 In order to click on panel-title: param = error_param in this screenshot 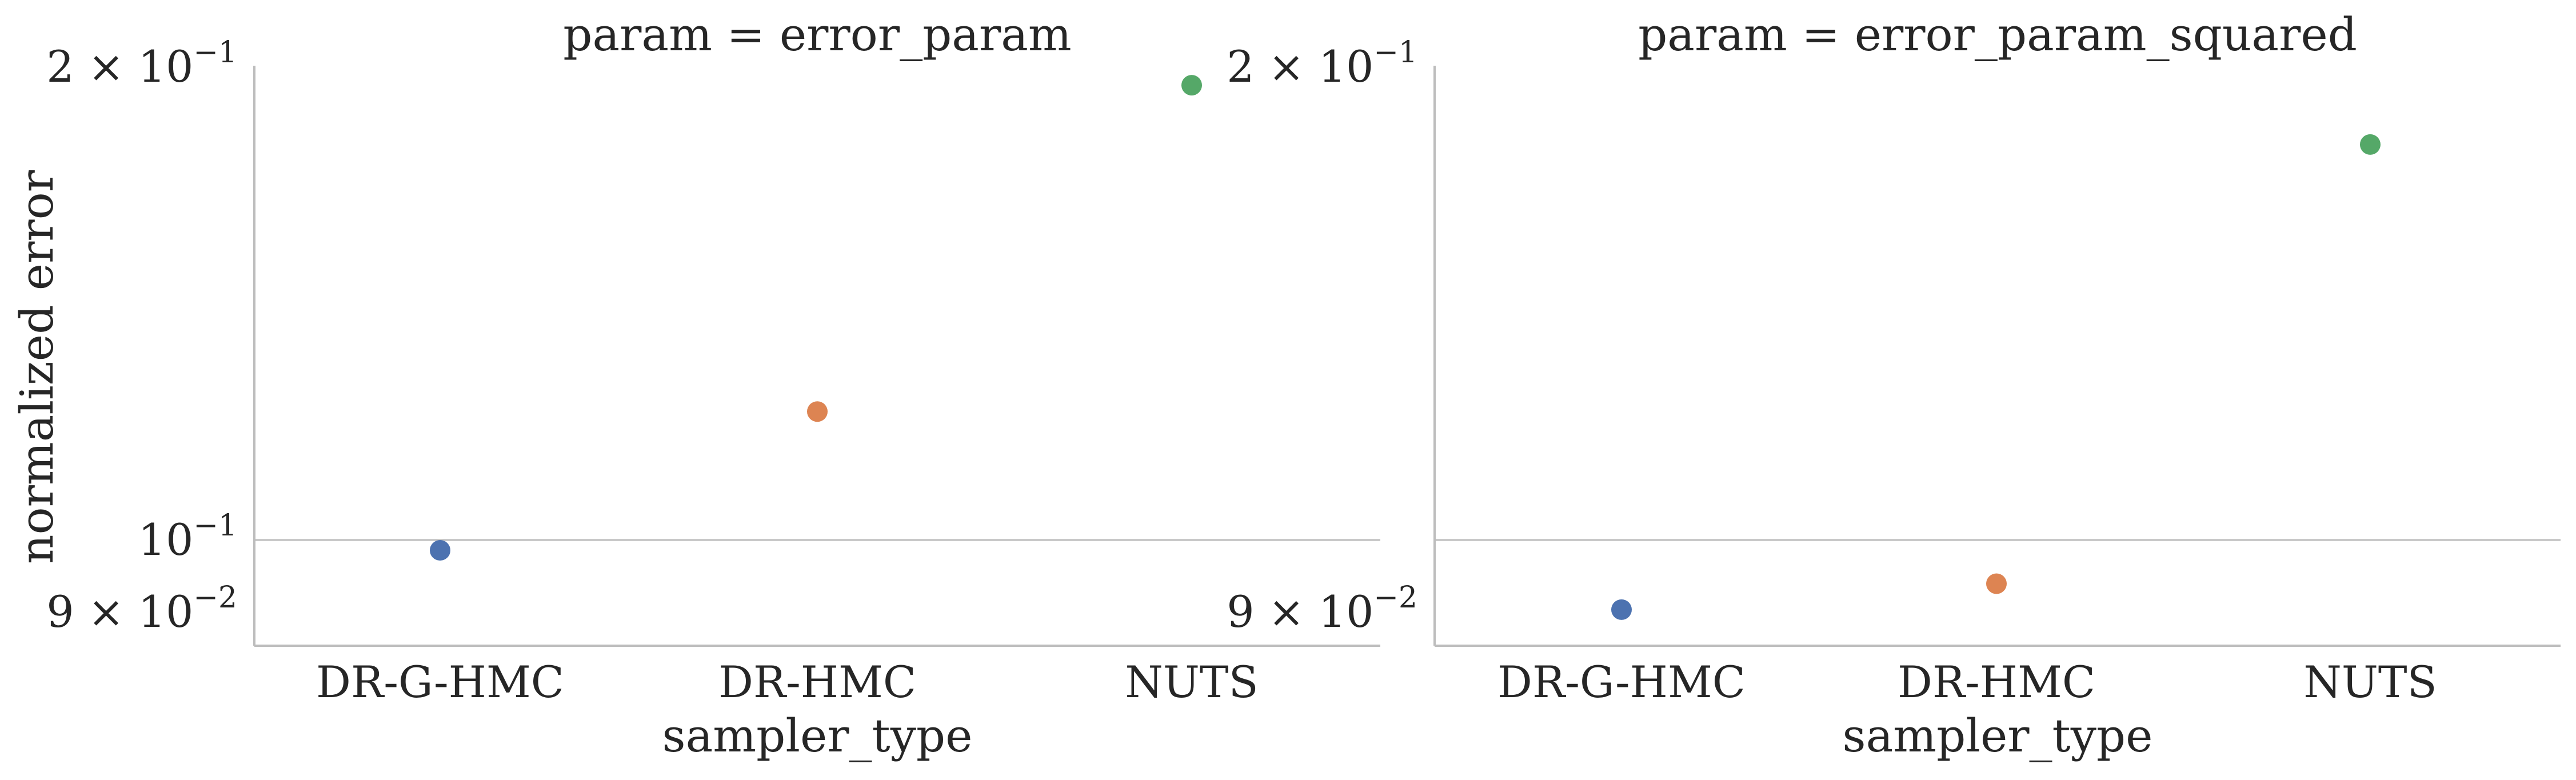, I will do `click(817, 34)`.